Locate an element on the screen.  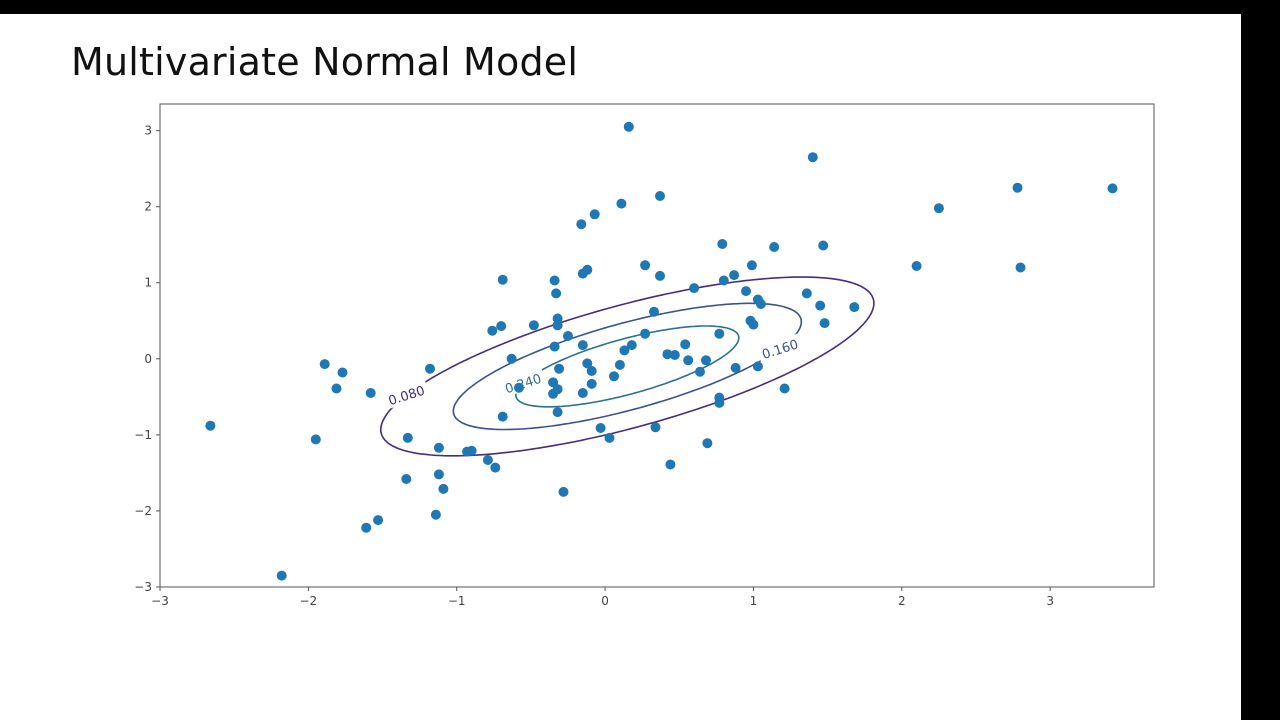
x-tick-label: −1 is located at coordinates (457, 601).